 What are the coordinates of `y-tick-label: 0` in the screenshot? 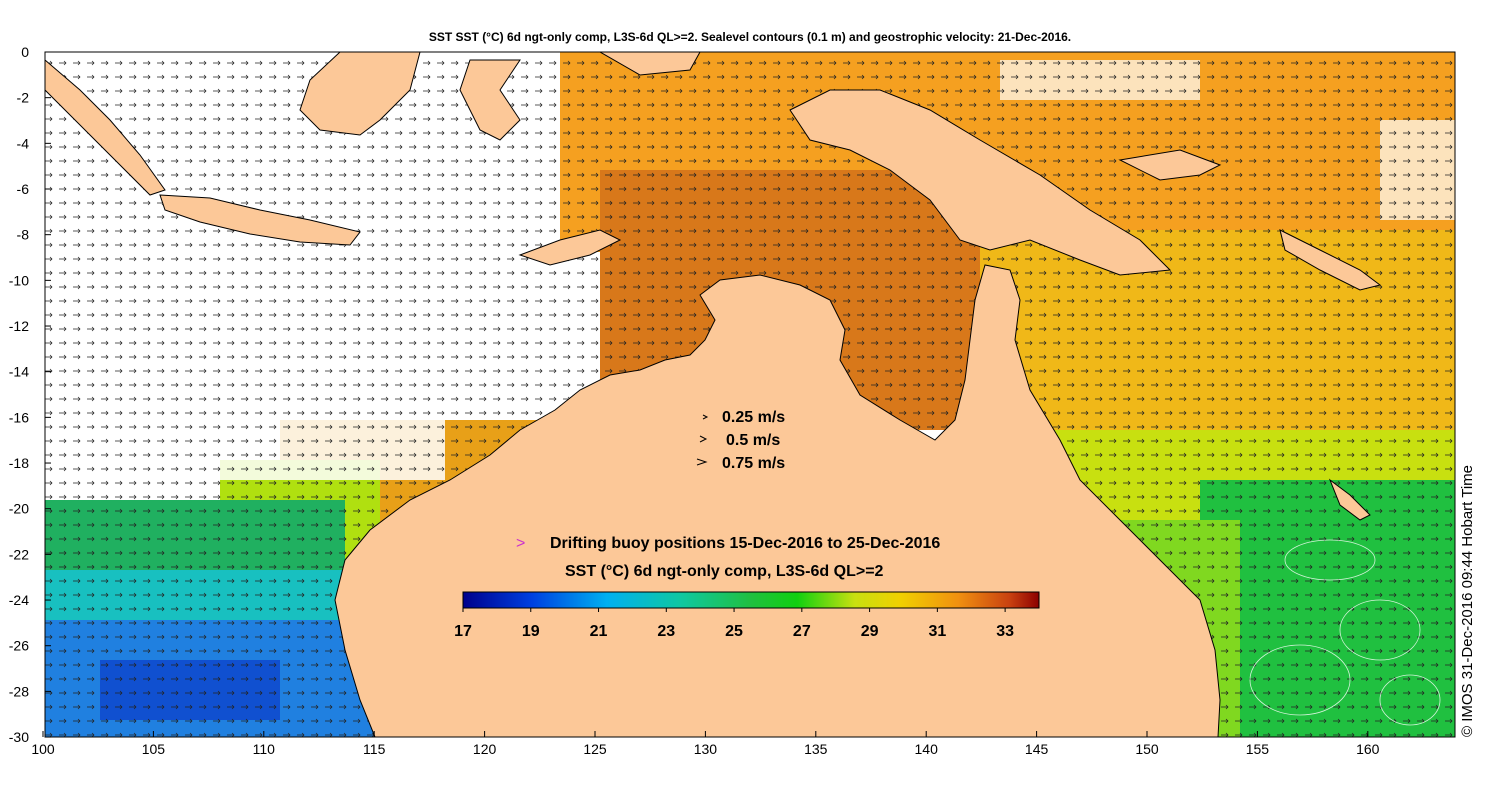 It's located at (25, 52).